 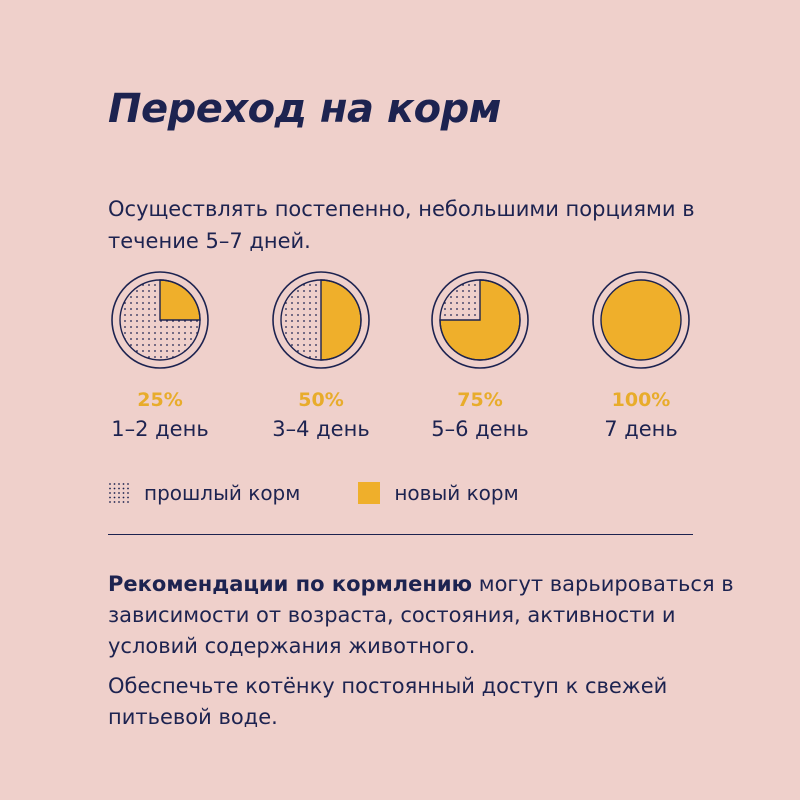 I want to click on dotted-swatch-icon, so click(x=119, y=493).